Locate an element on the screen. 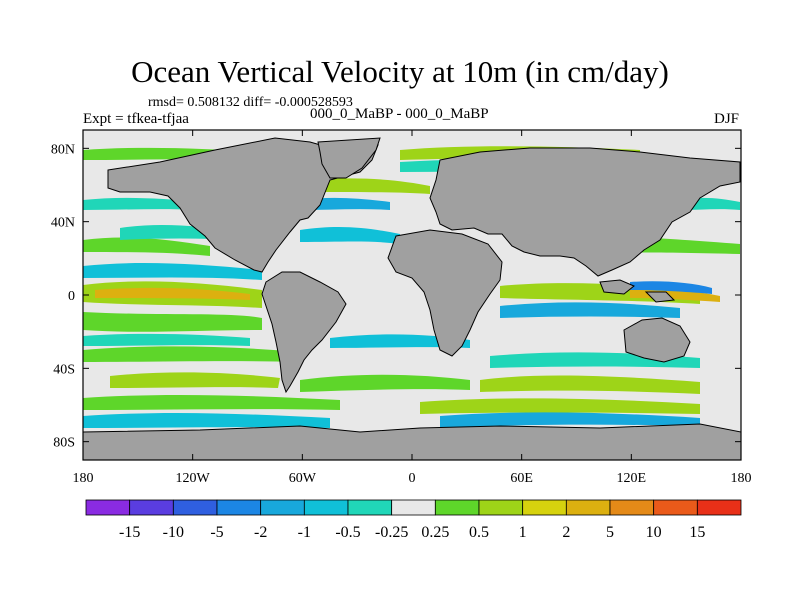  experiment-periods: 000_0_MaBP - 000_0_MaBP is located at coordinates (399, 114).